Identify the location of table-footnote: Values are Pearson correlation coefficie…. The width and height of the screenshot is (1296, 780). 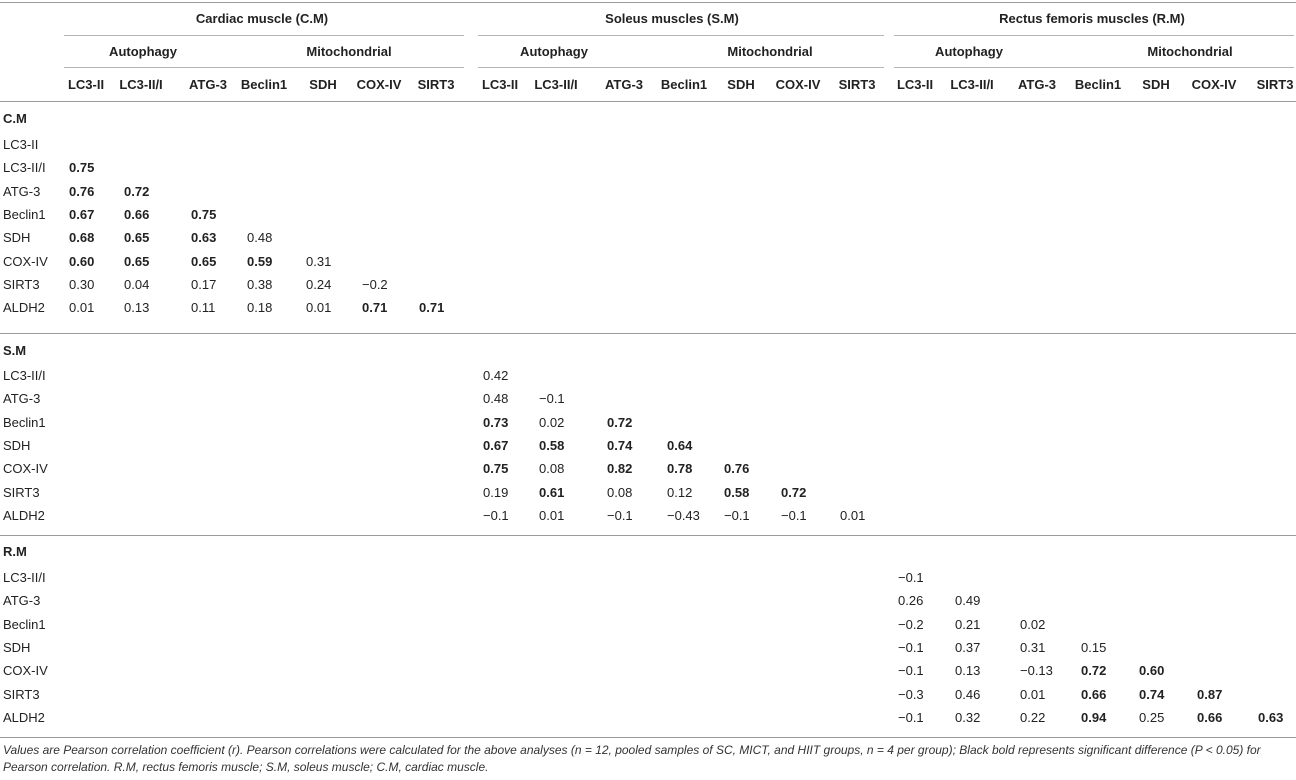
(632, 758).